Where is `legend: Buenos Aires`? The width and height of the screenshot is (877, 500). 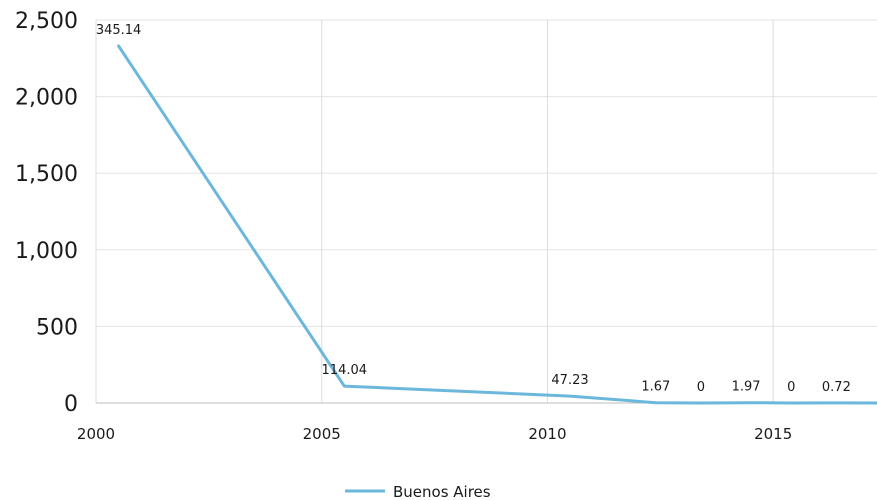 legend: Buenos Aires is located at coordinates (418, 491).